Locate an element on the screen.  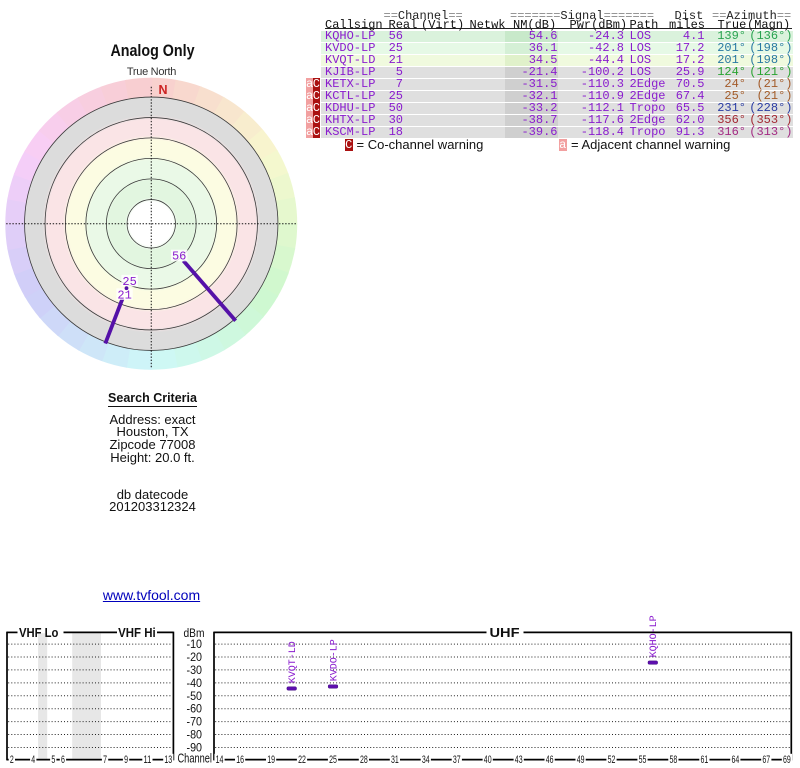
svg-text: -30 is located at coordinates (195, 671).